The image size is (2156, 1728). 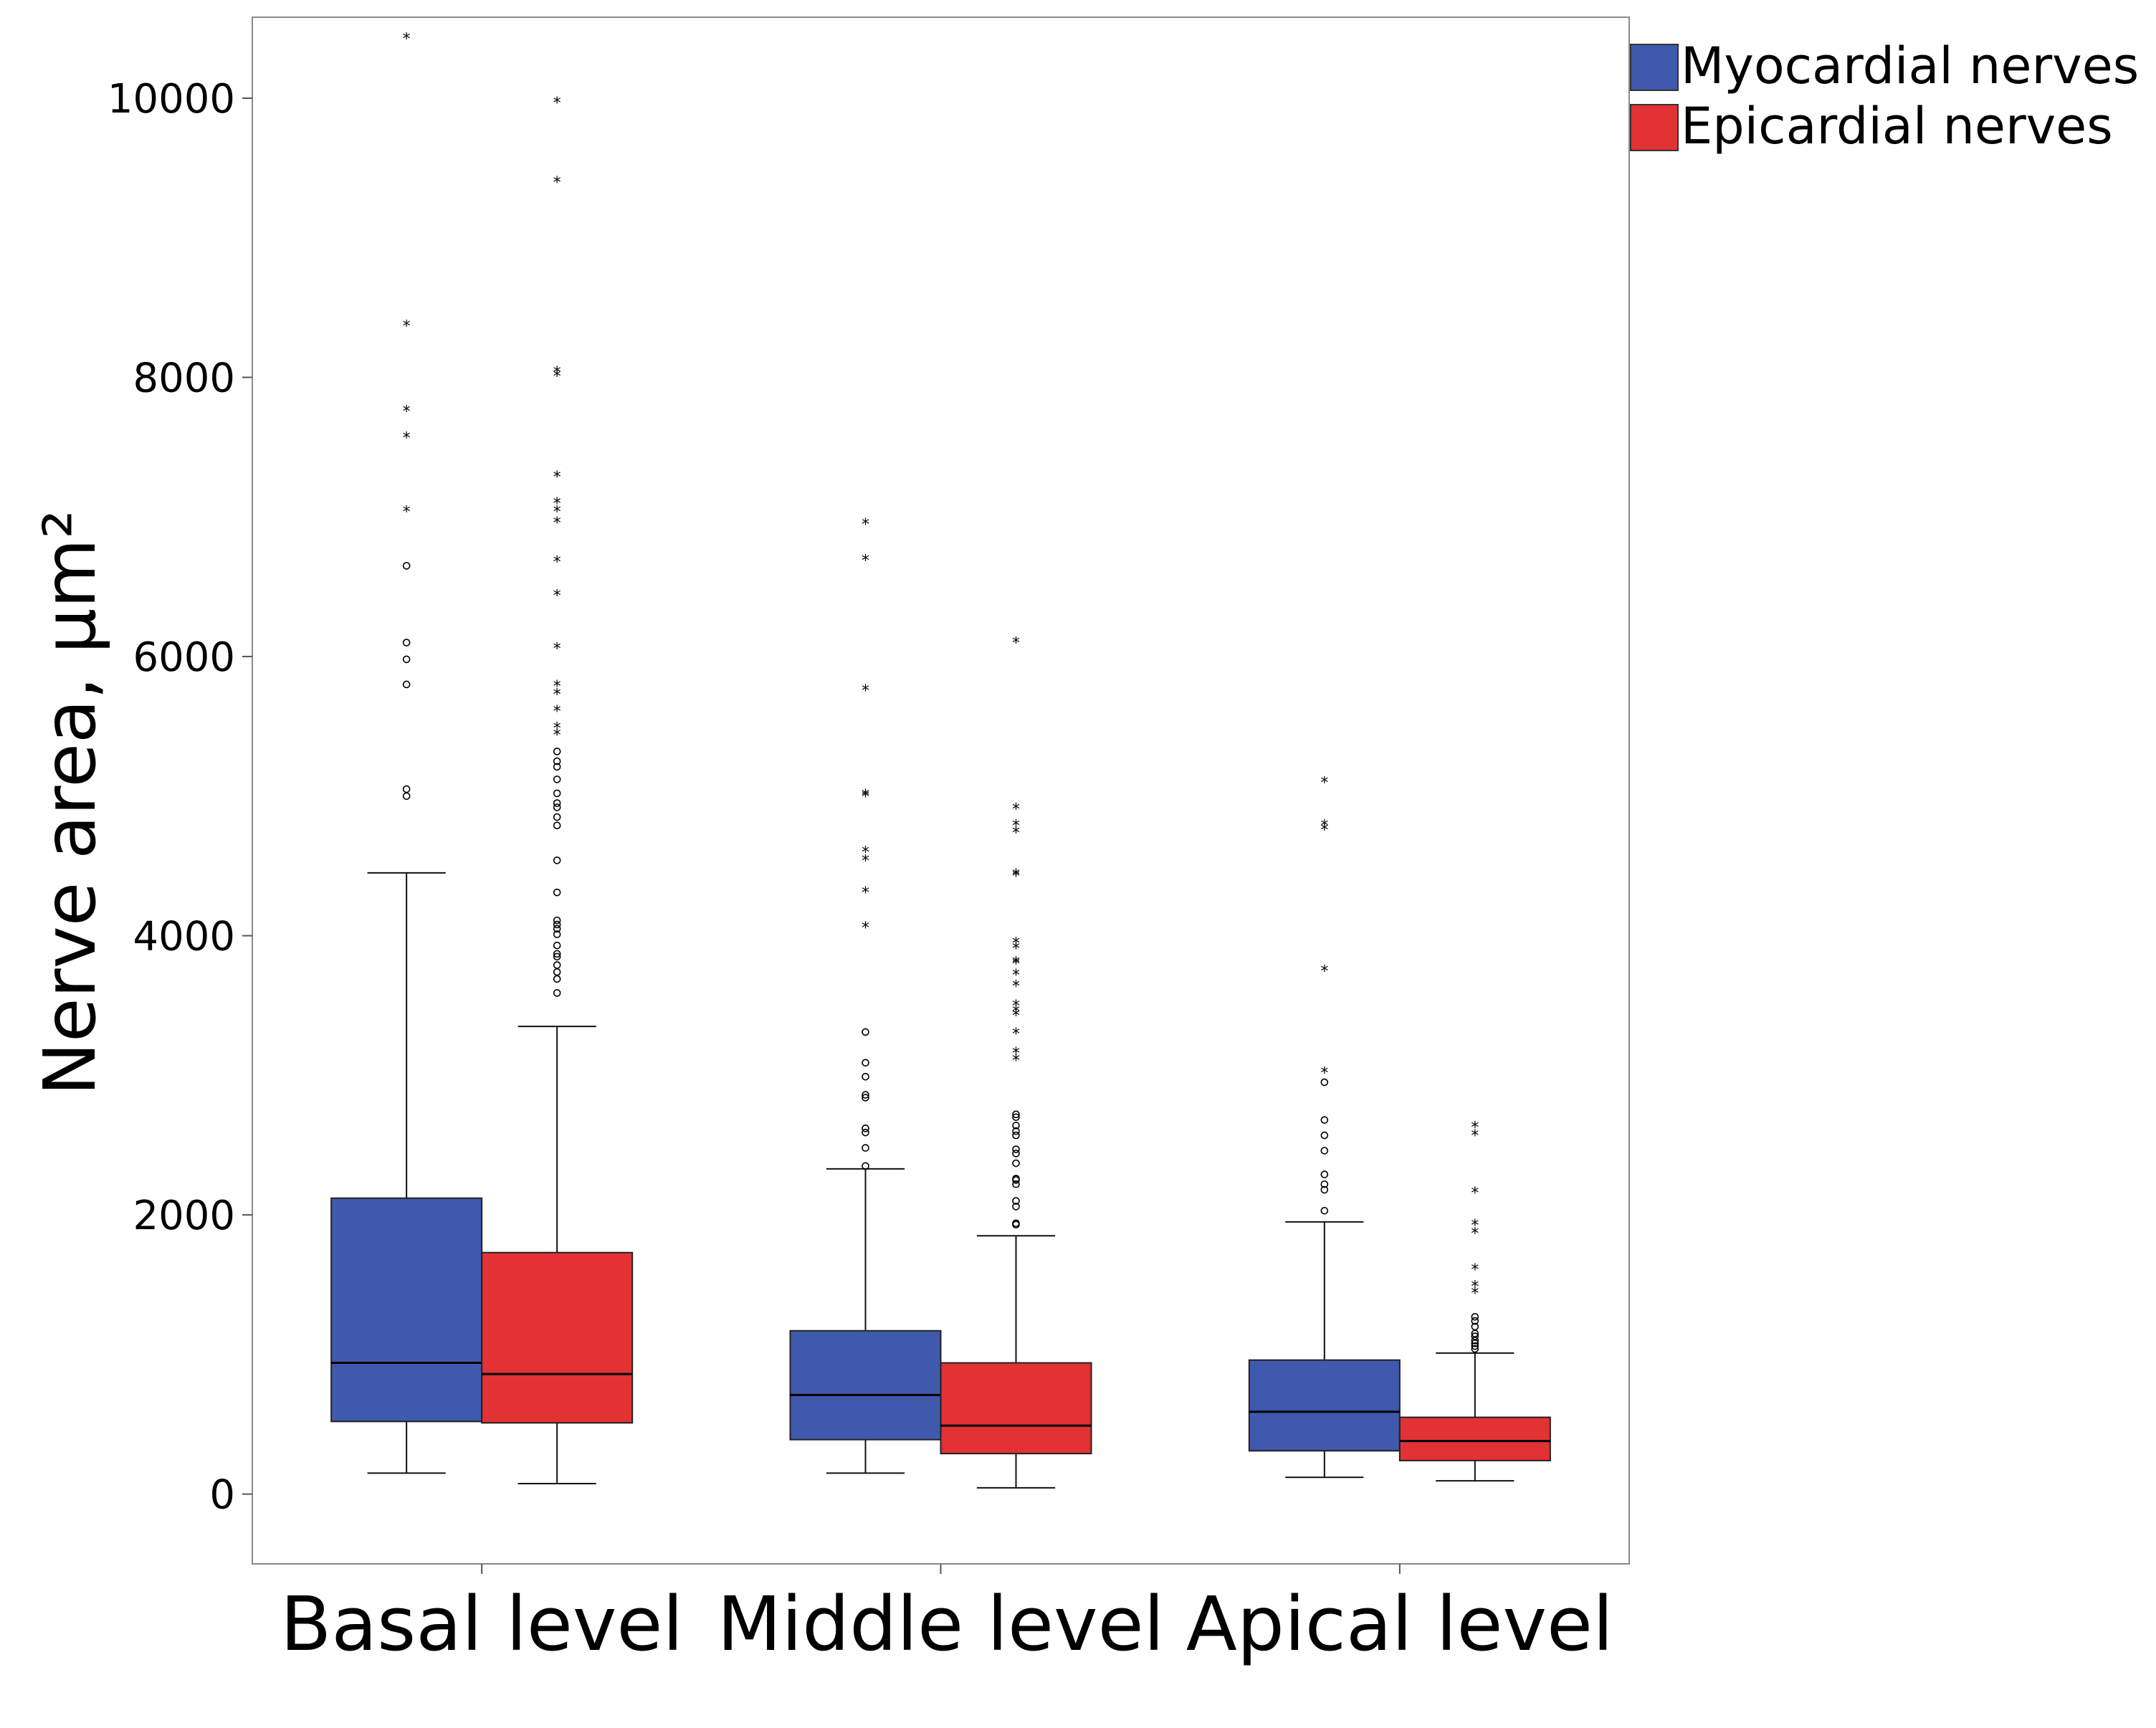 I want to click on legend-swatch, so click(x=1654, y=67).